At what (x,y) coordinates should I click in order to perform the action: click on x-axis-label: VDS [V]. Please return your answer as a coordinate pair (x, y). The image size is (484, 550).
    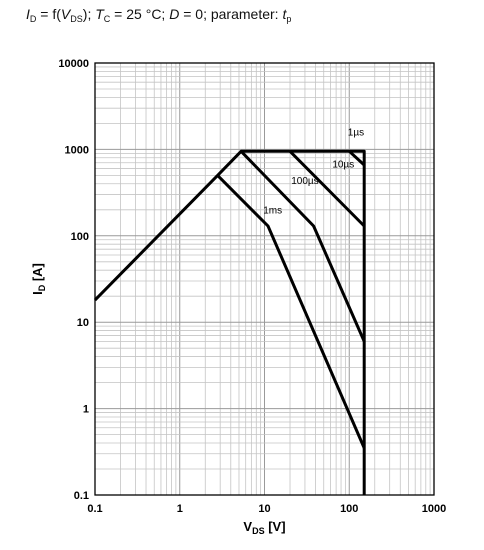
    Looking at the image, I should click on (264, 527).